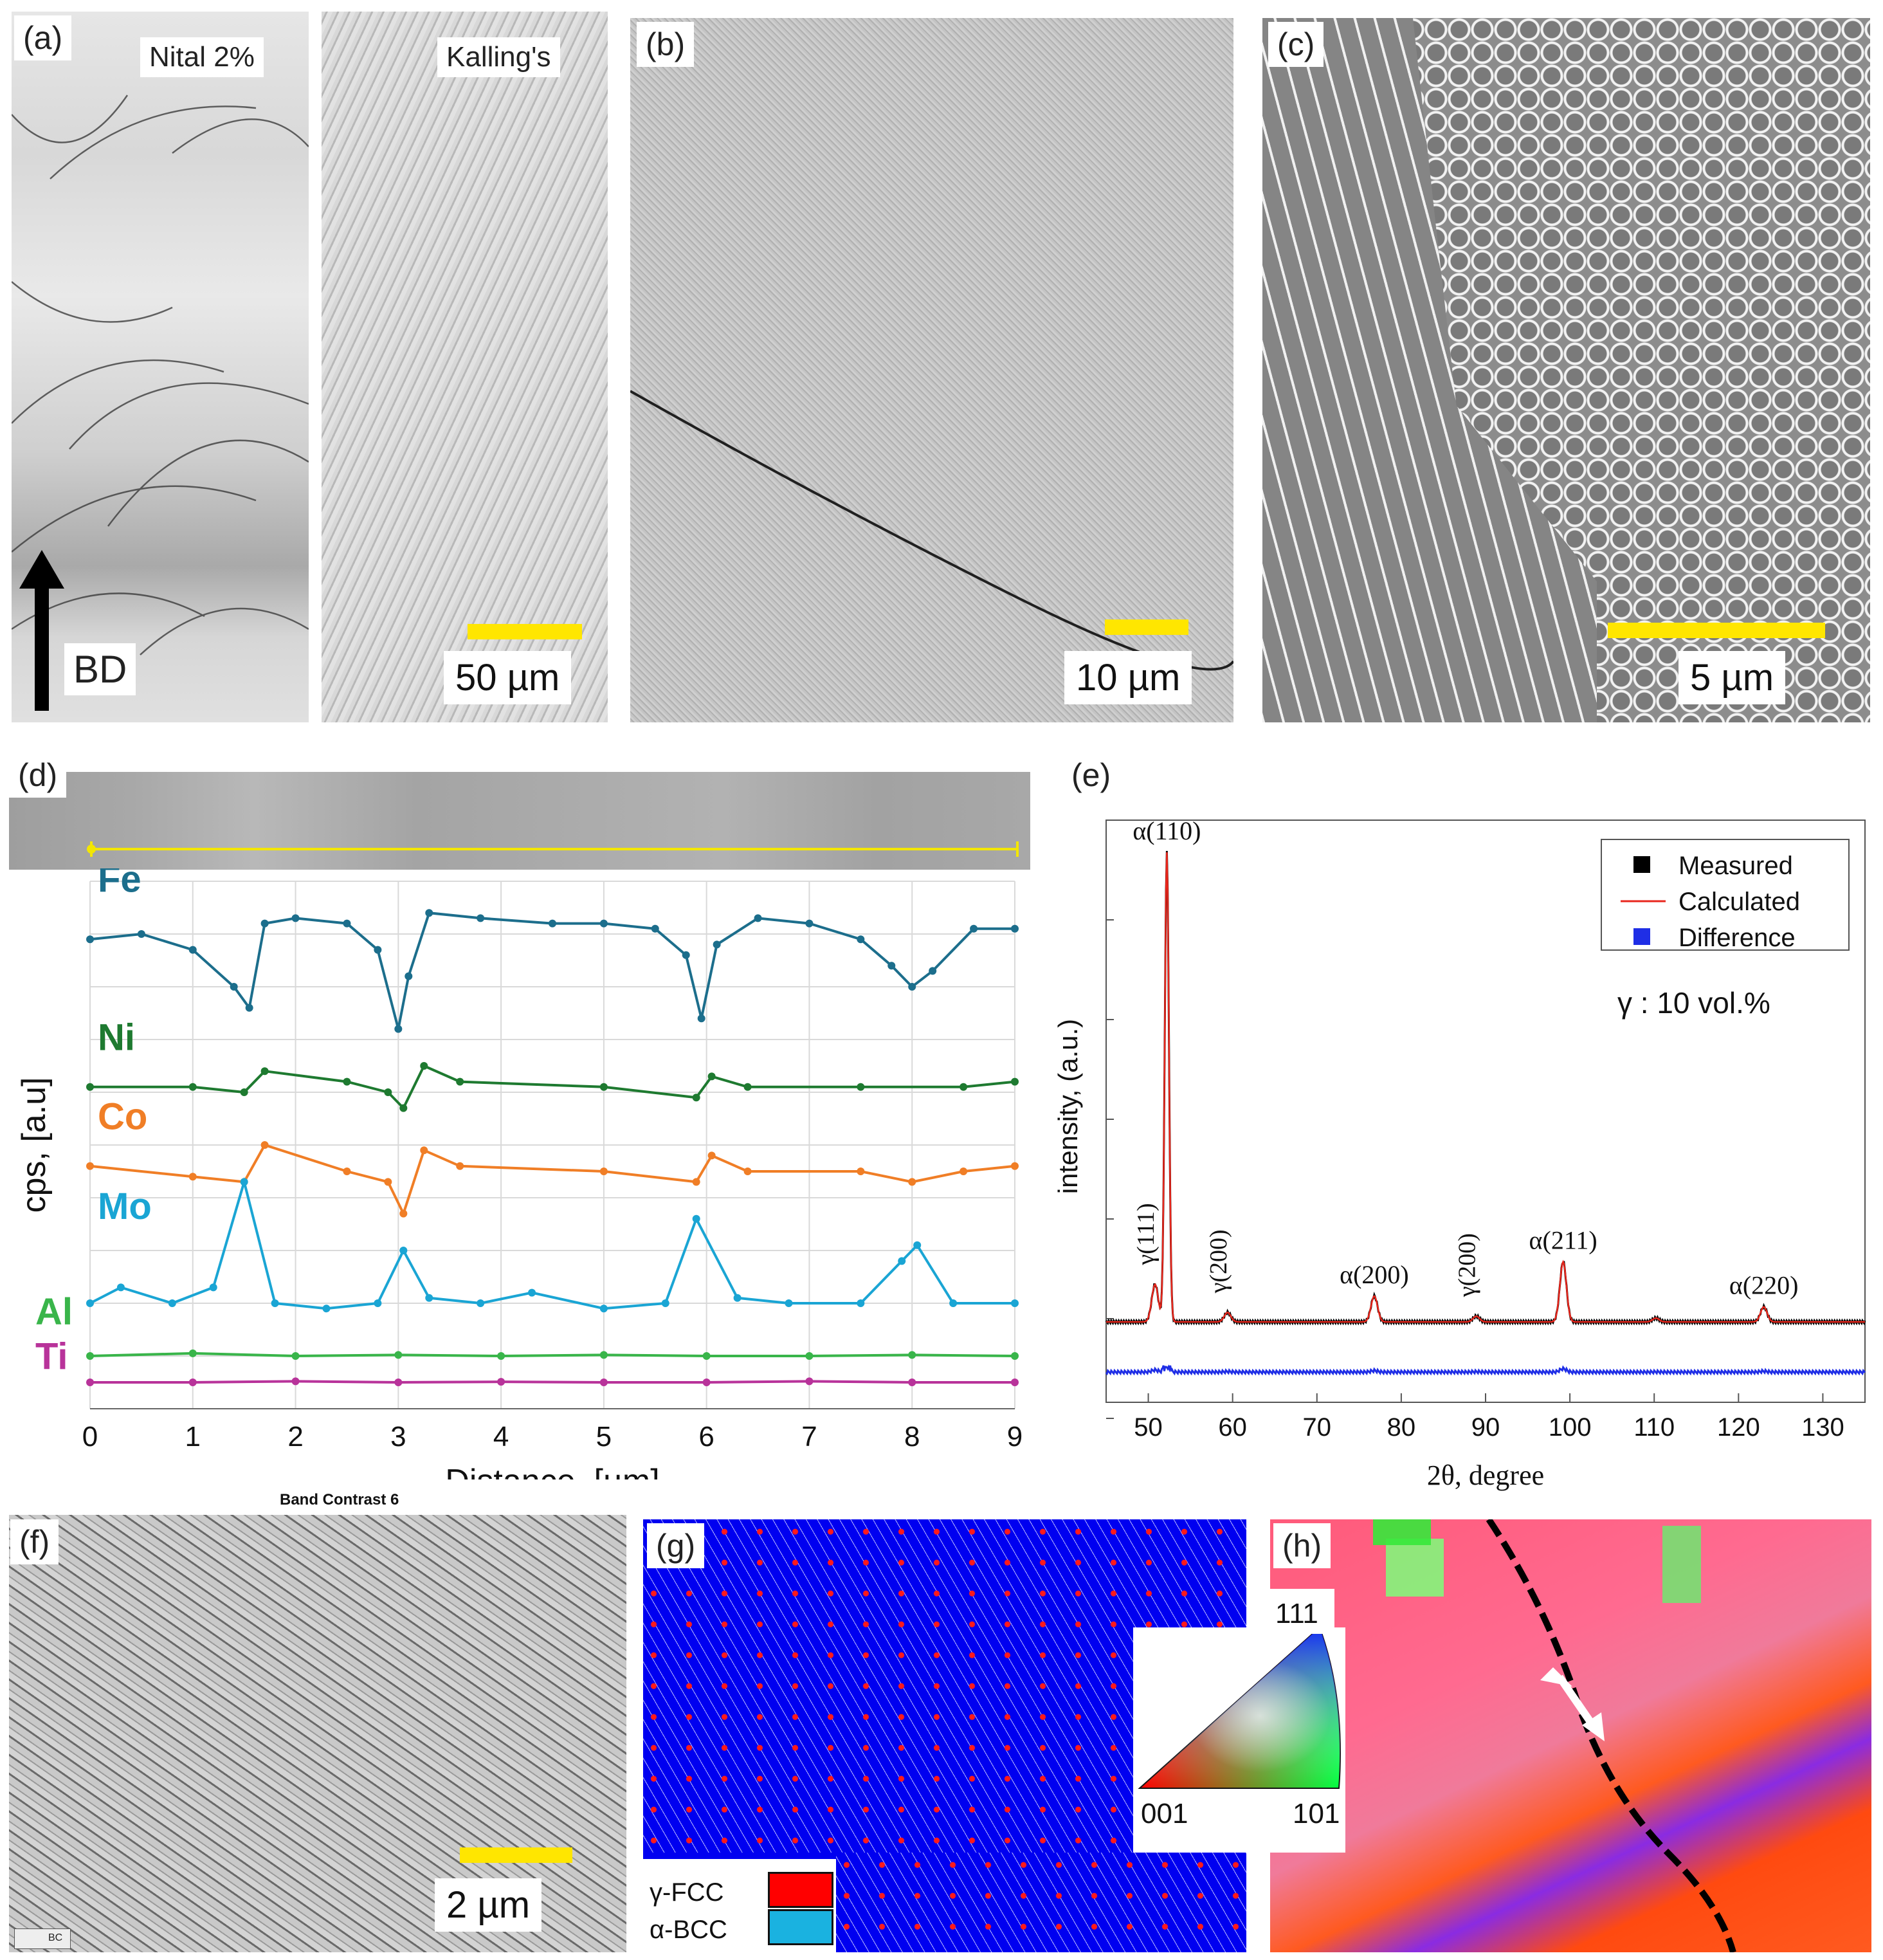  What do you see at coordinates (706, 1436) in the screenshot?
I see `x-tick-label: 6` at bounding box center [706, 1436].